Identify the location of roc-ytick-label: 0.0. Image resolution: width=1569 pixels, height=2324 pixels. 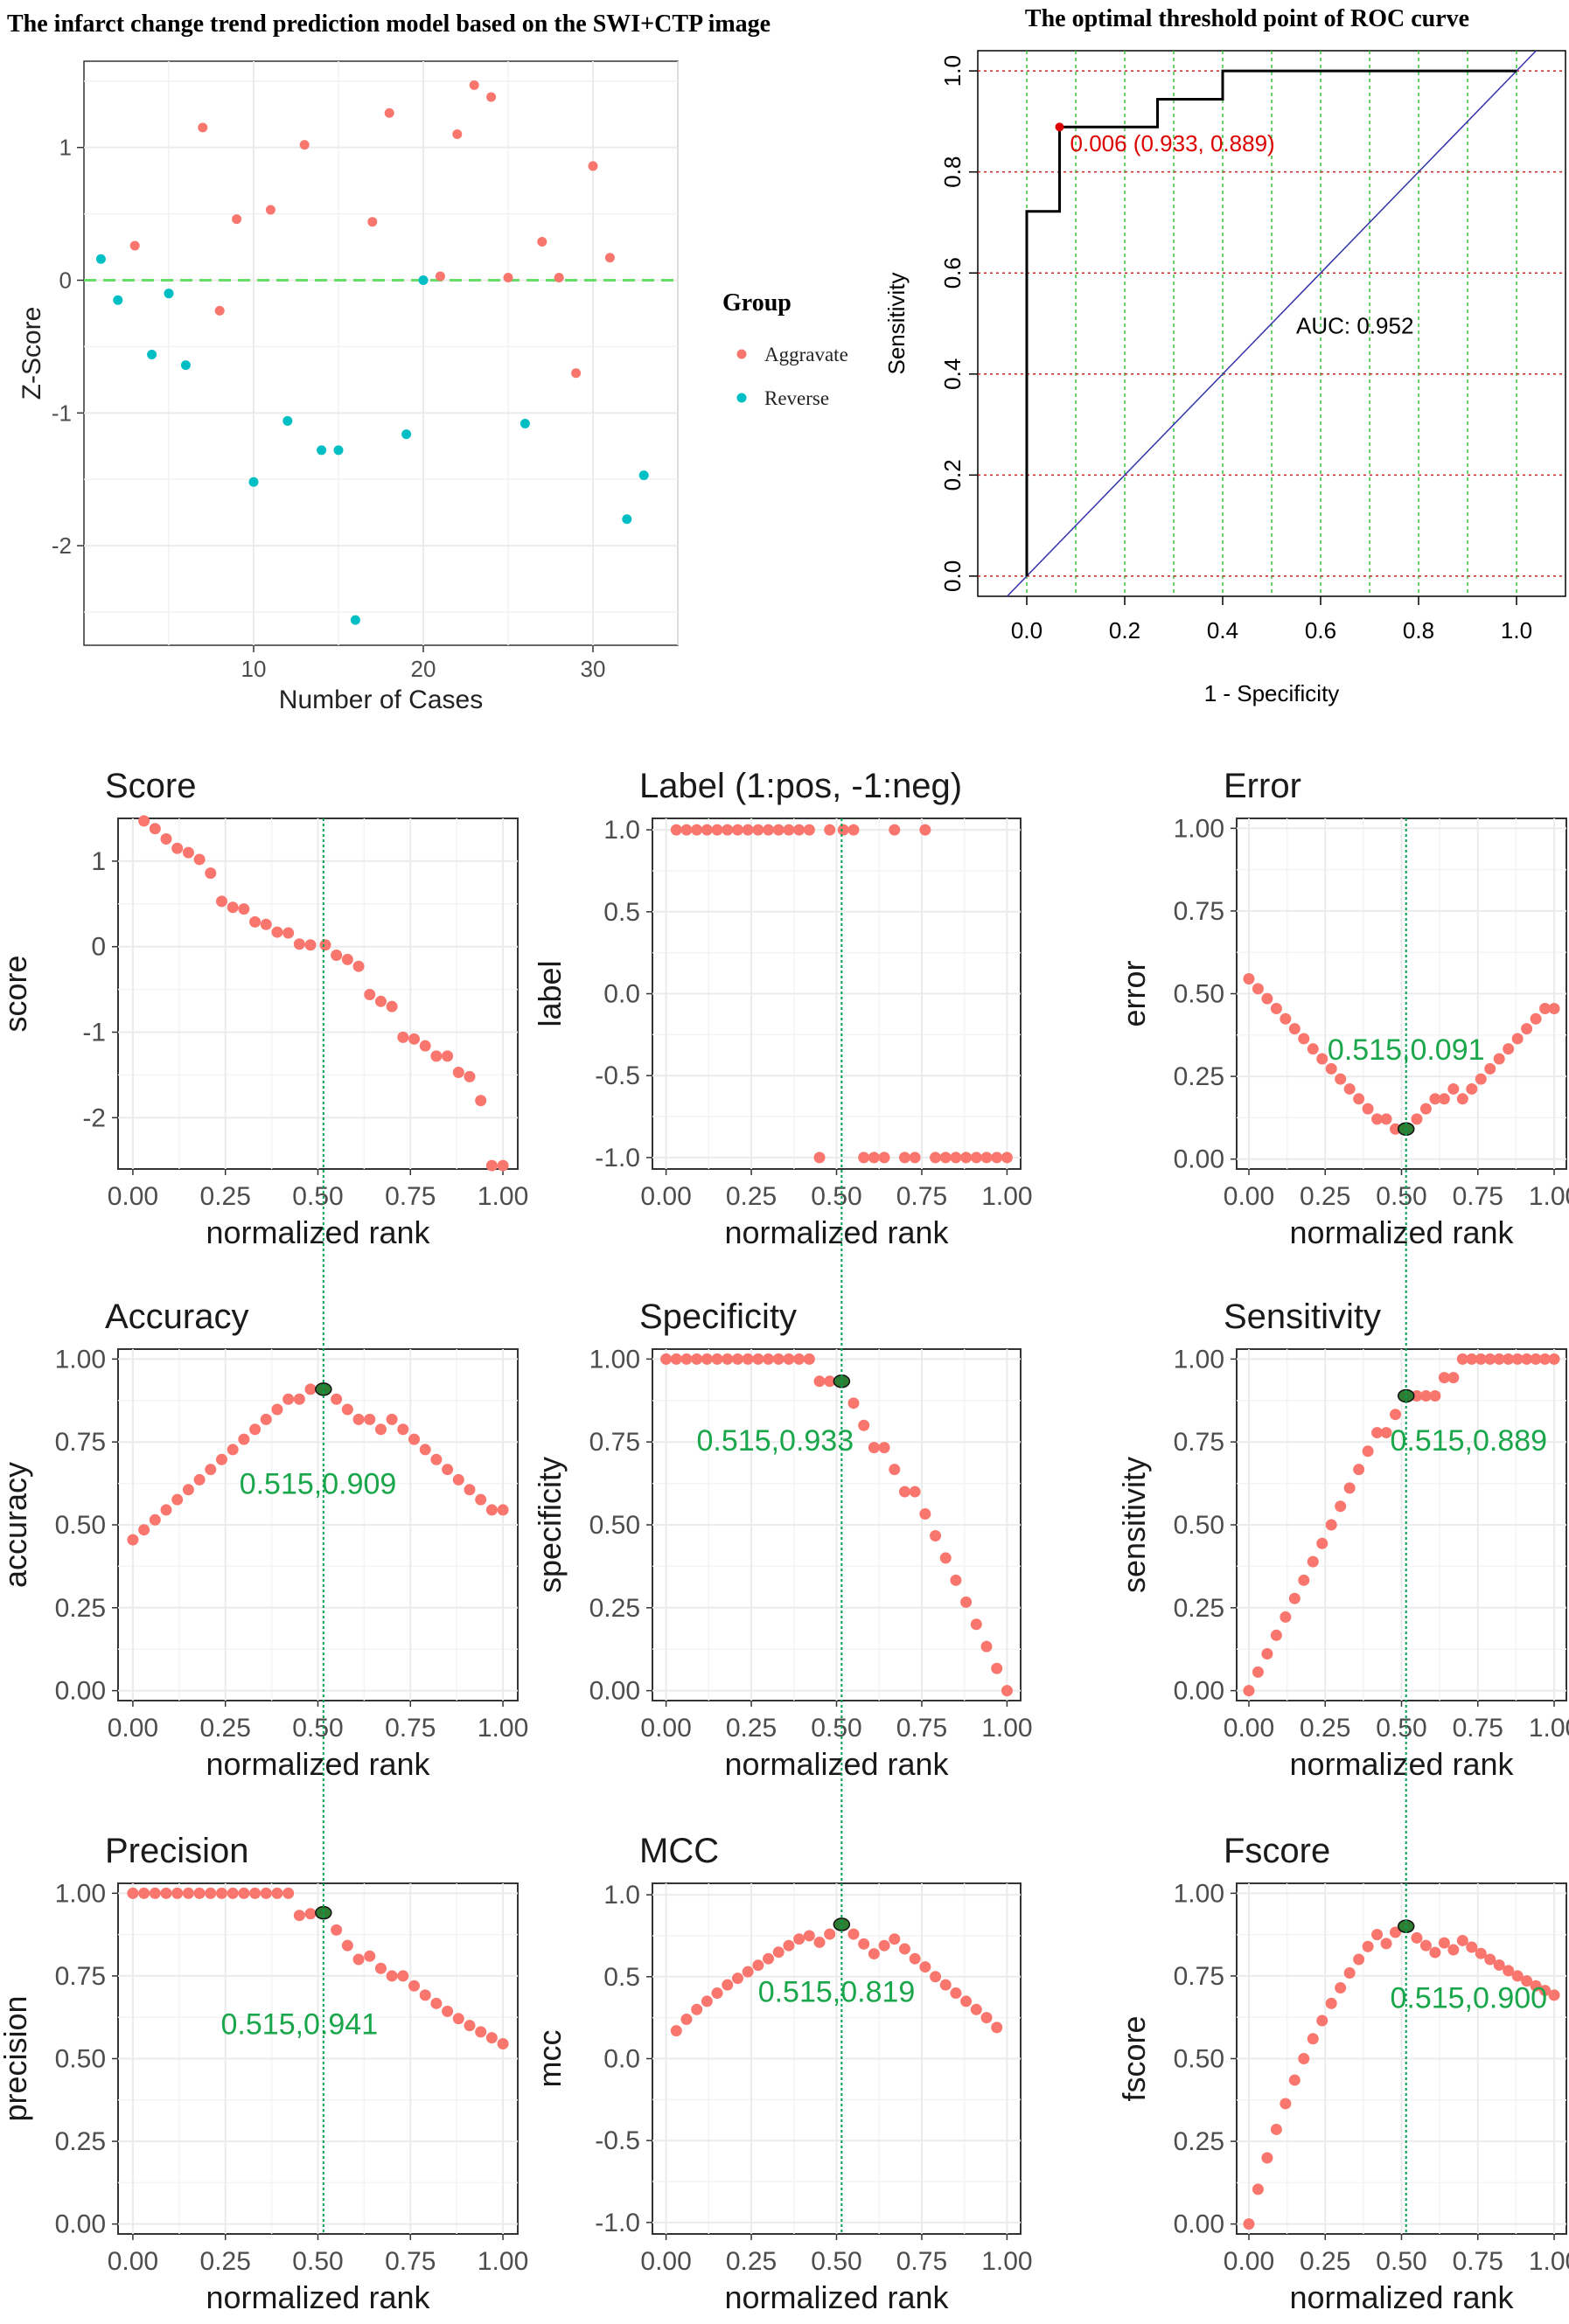
(953, 576).